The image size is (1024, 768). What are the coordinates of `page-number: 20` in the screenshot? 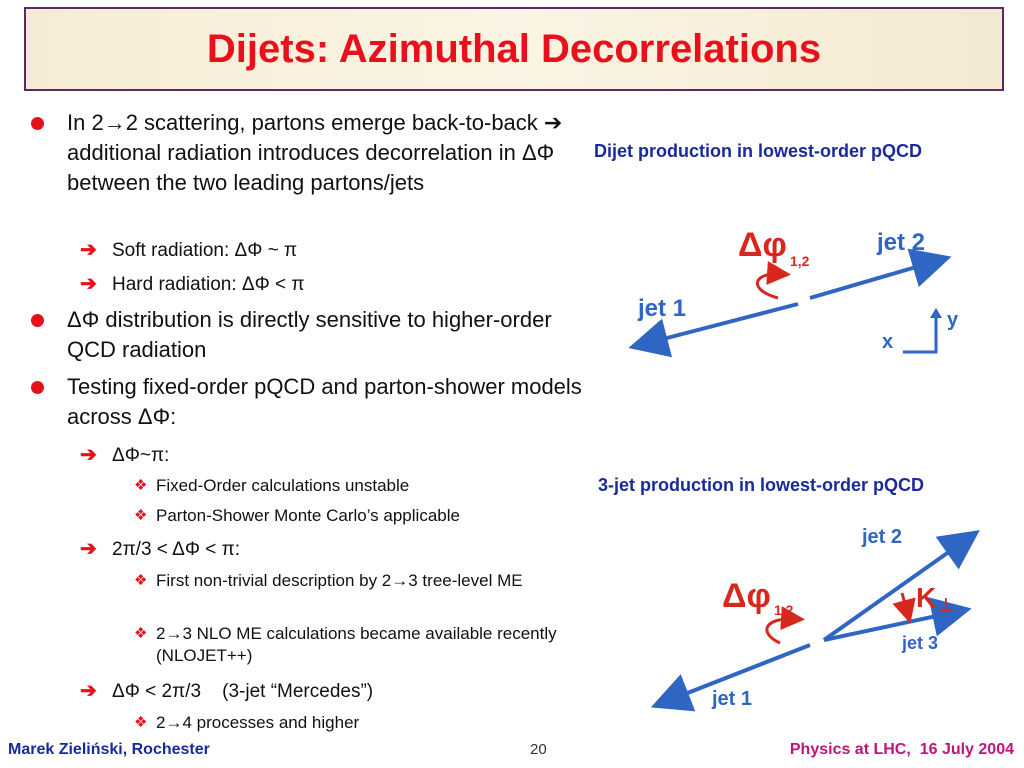 It's located at (538, 749).